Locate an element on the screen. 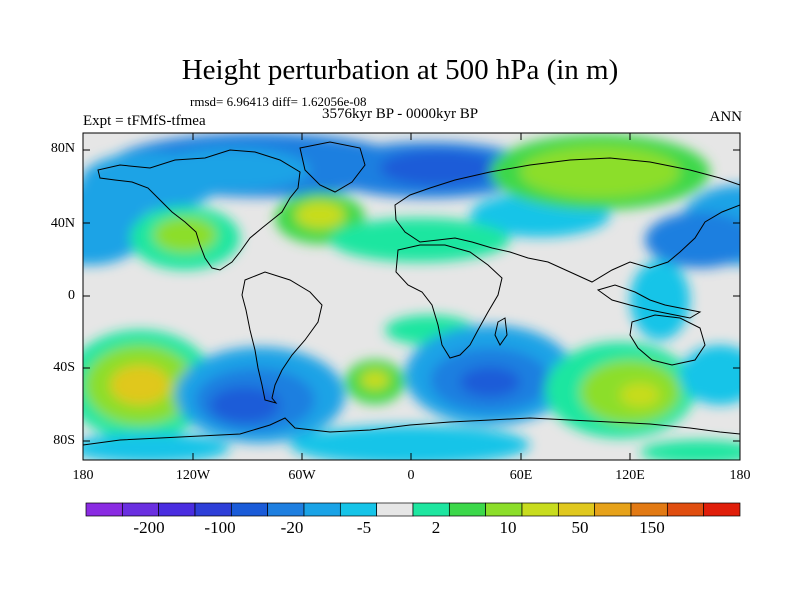 The height and width of the screenshot is (600, 800). chart-title: Height perturbation at 500 hPa (in m) is located at coordinates (400, 70).